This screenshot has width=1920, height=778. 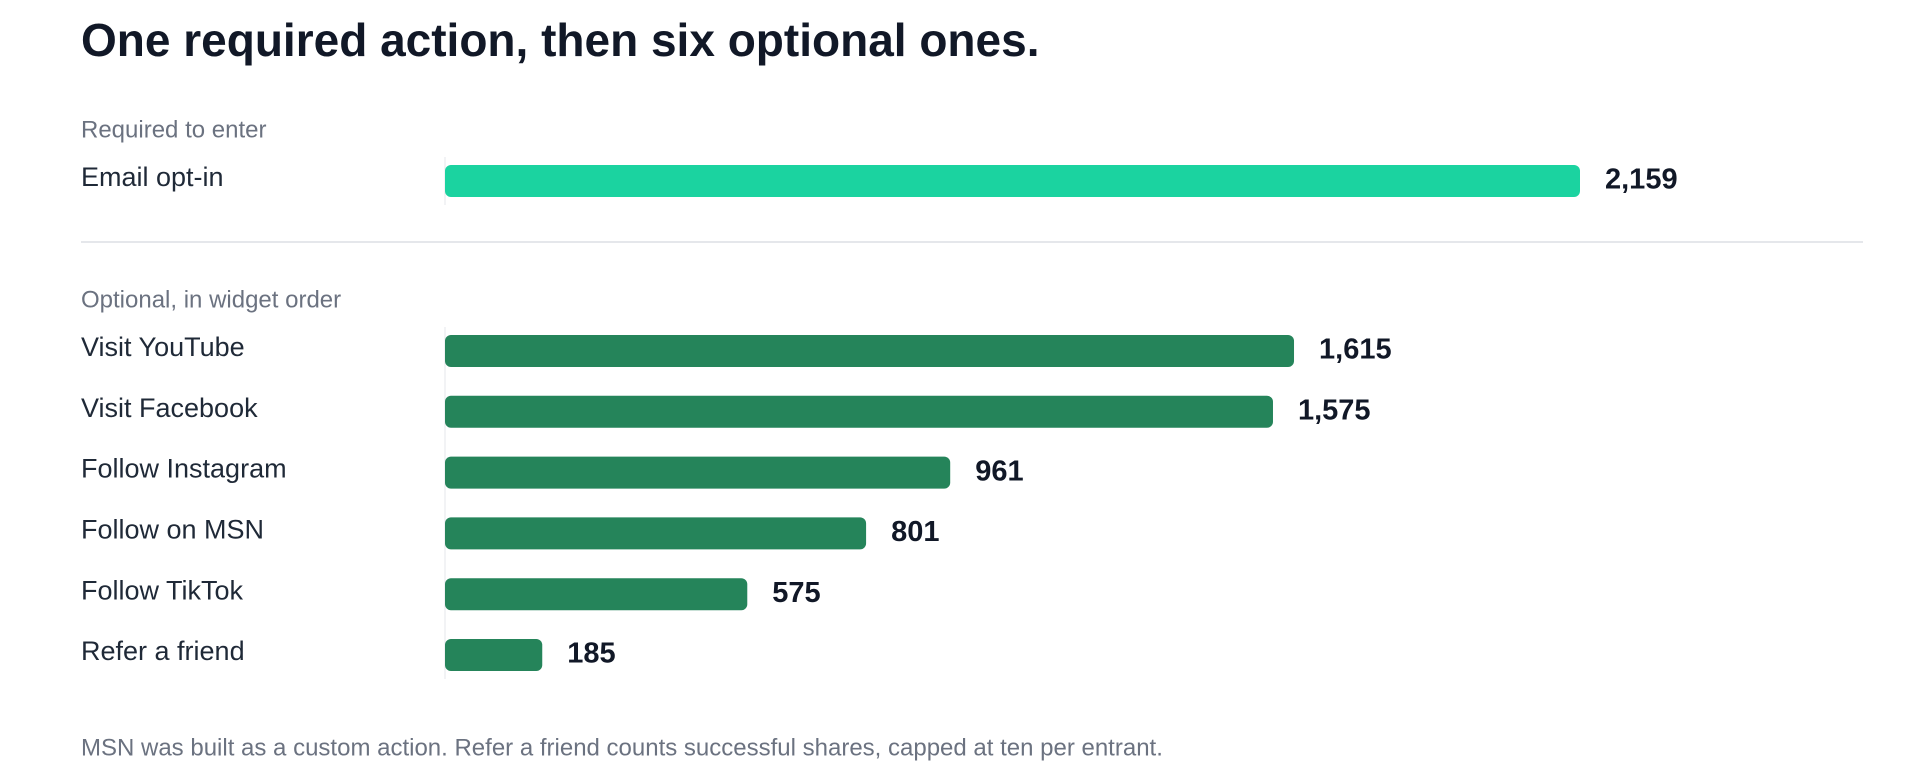 I want to click on value-label: 801, so click(x=915, y=532).